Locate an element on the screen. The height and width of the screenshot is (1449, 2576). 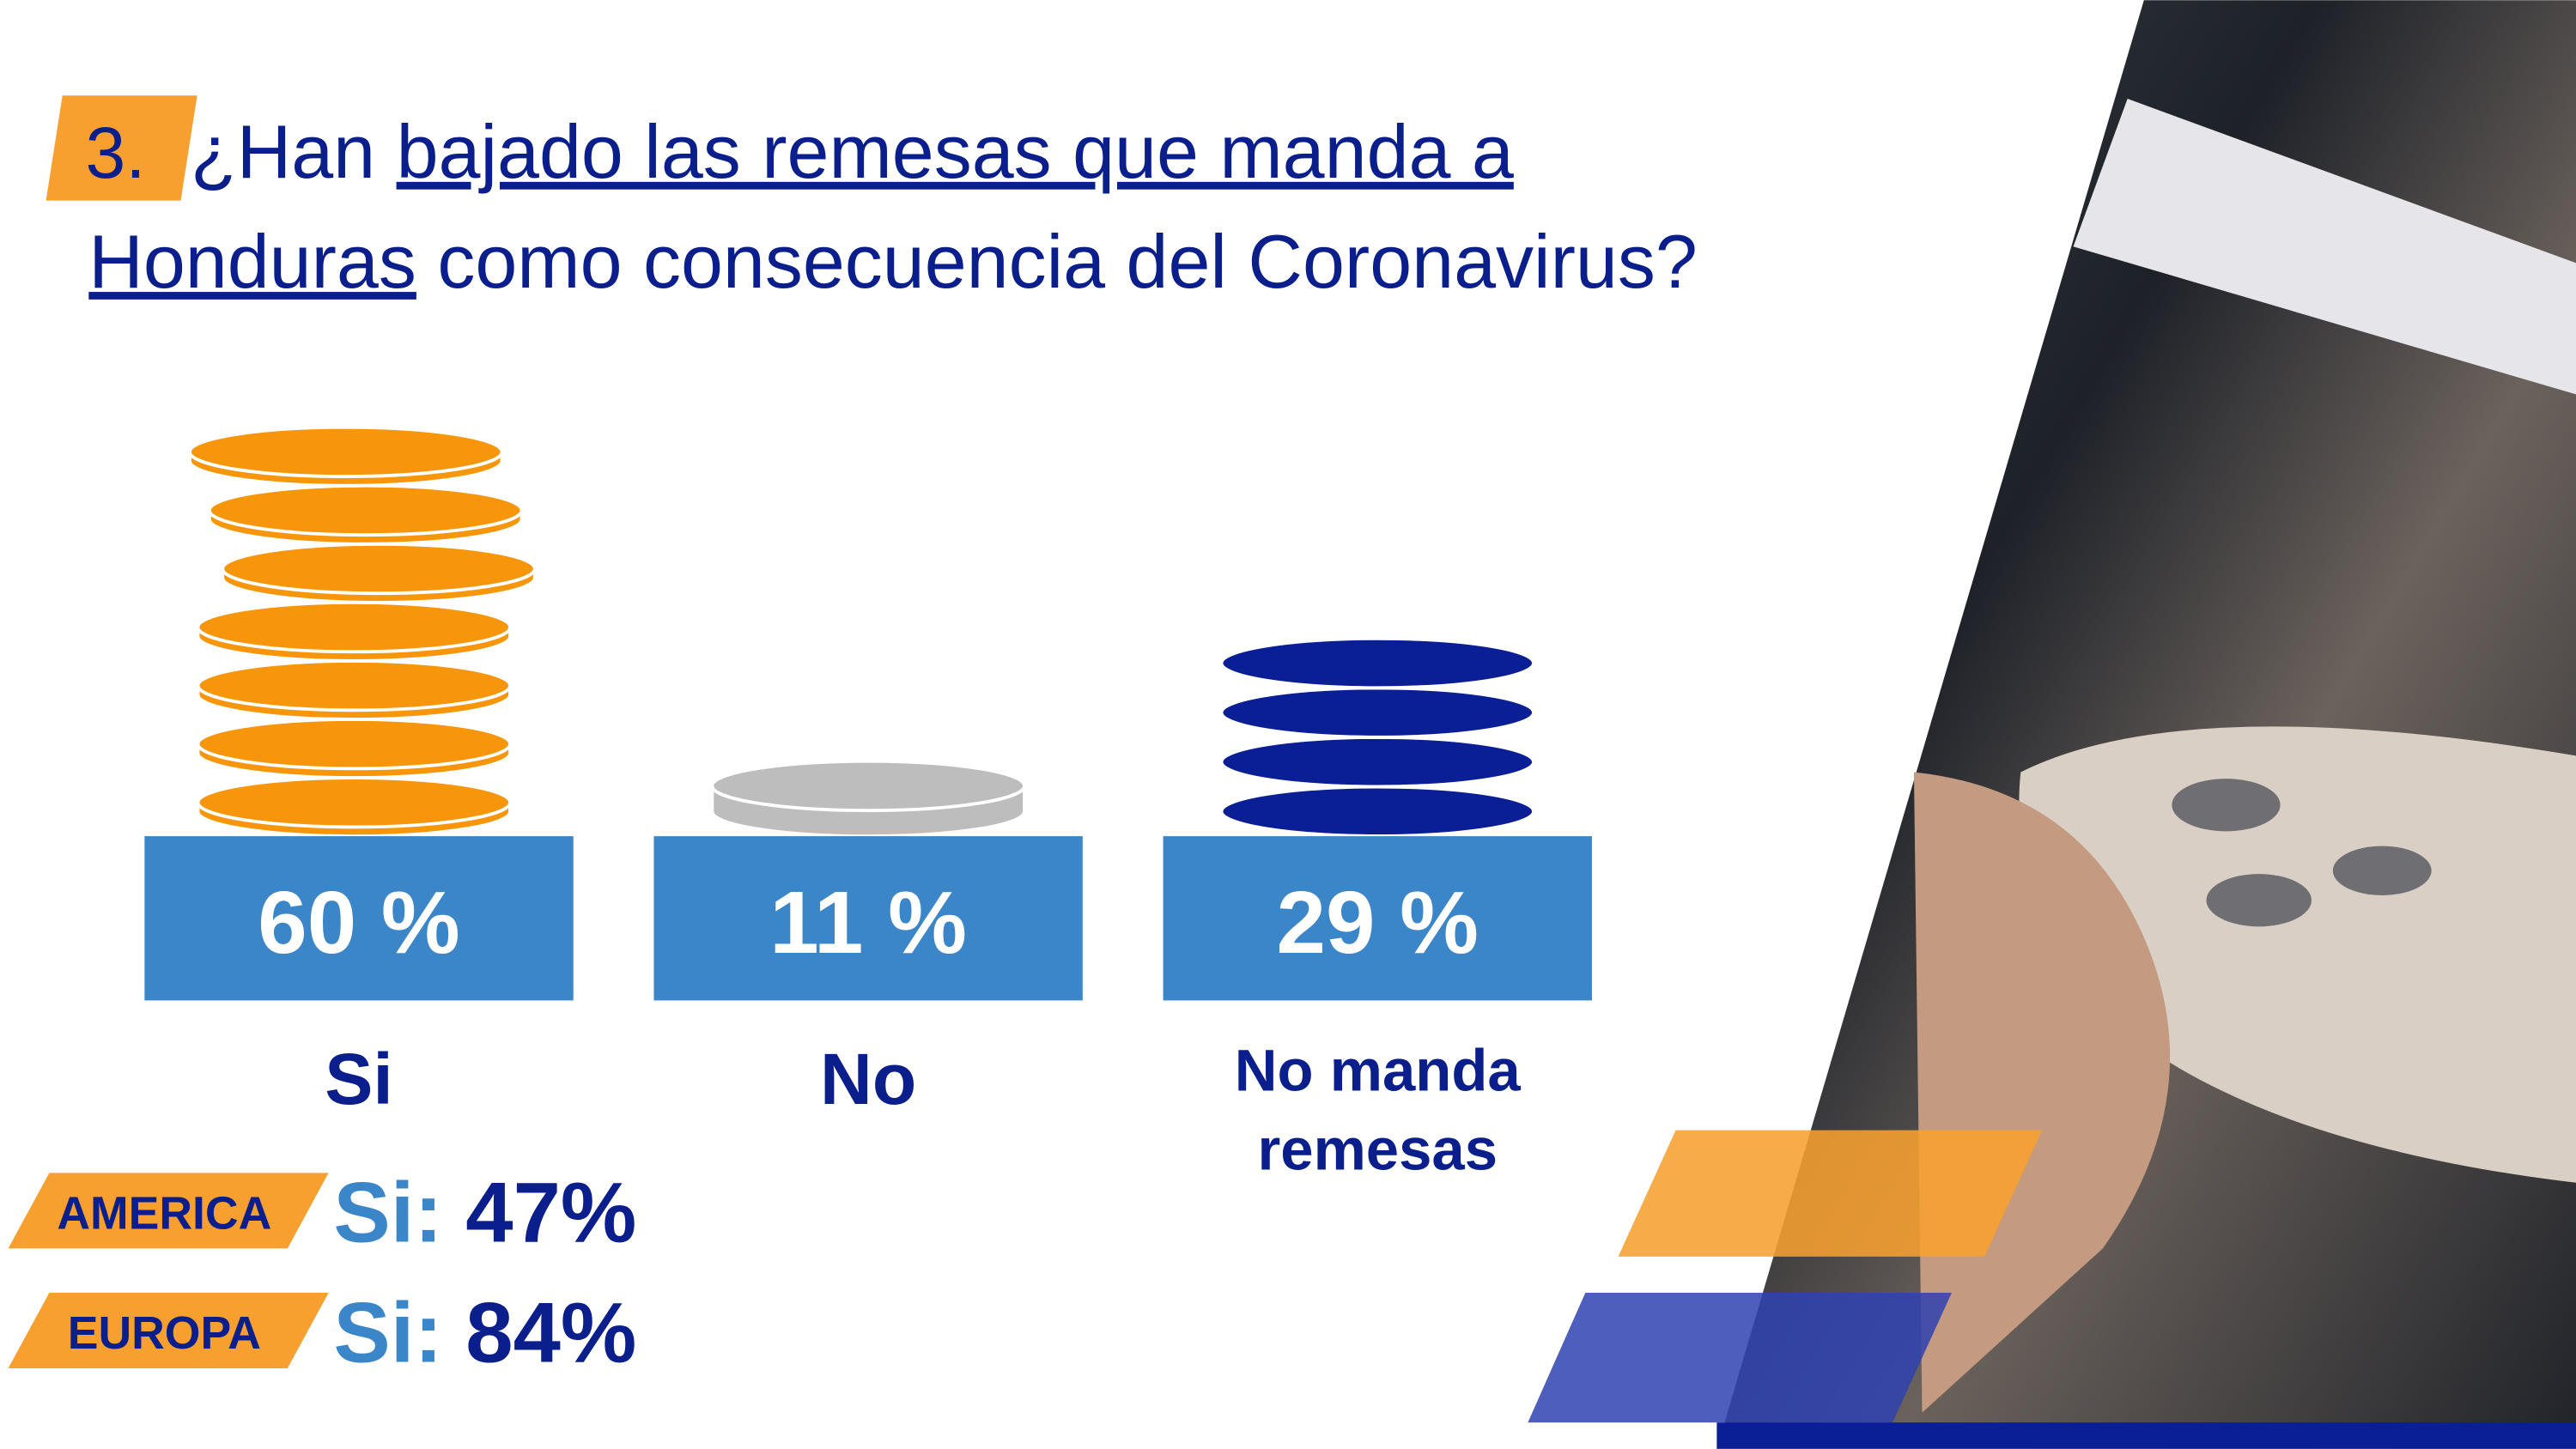
value-label: 11 % is located at coordinates (868, 922).